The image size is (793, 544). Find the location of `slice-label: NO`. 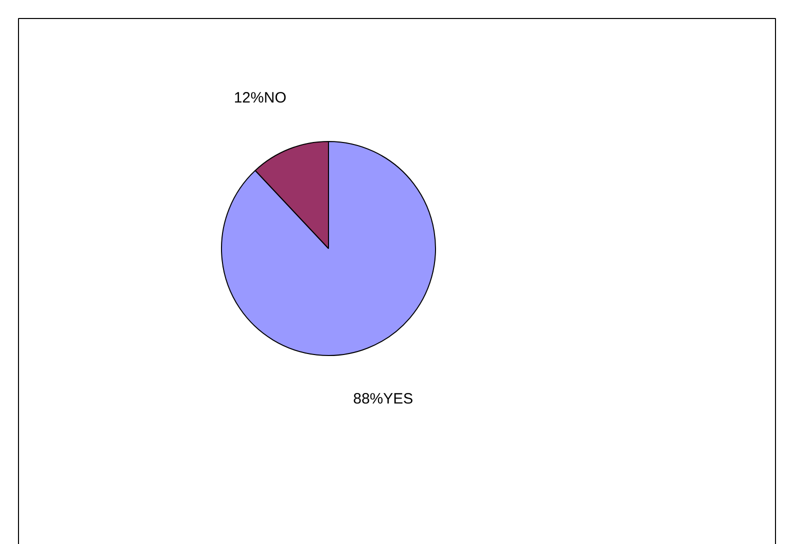

slice-label: NO is located at coordinates (275, 97).